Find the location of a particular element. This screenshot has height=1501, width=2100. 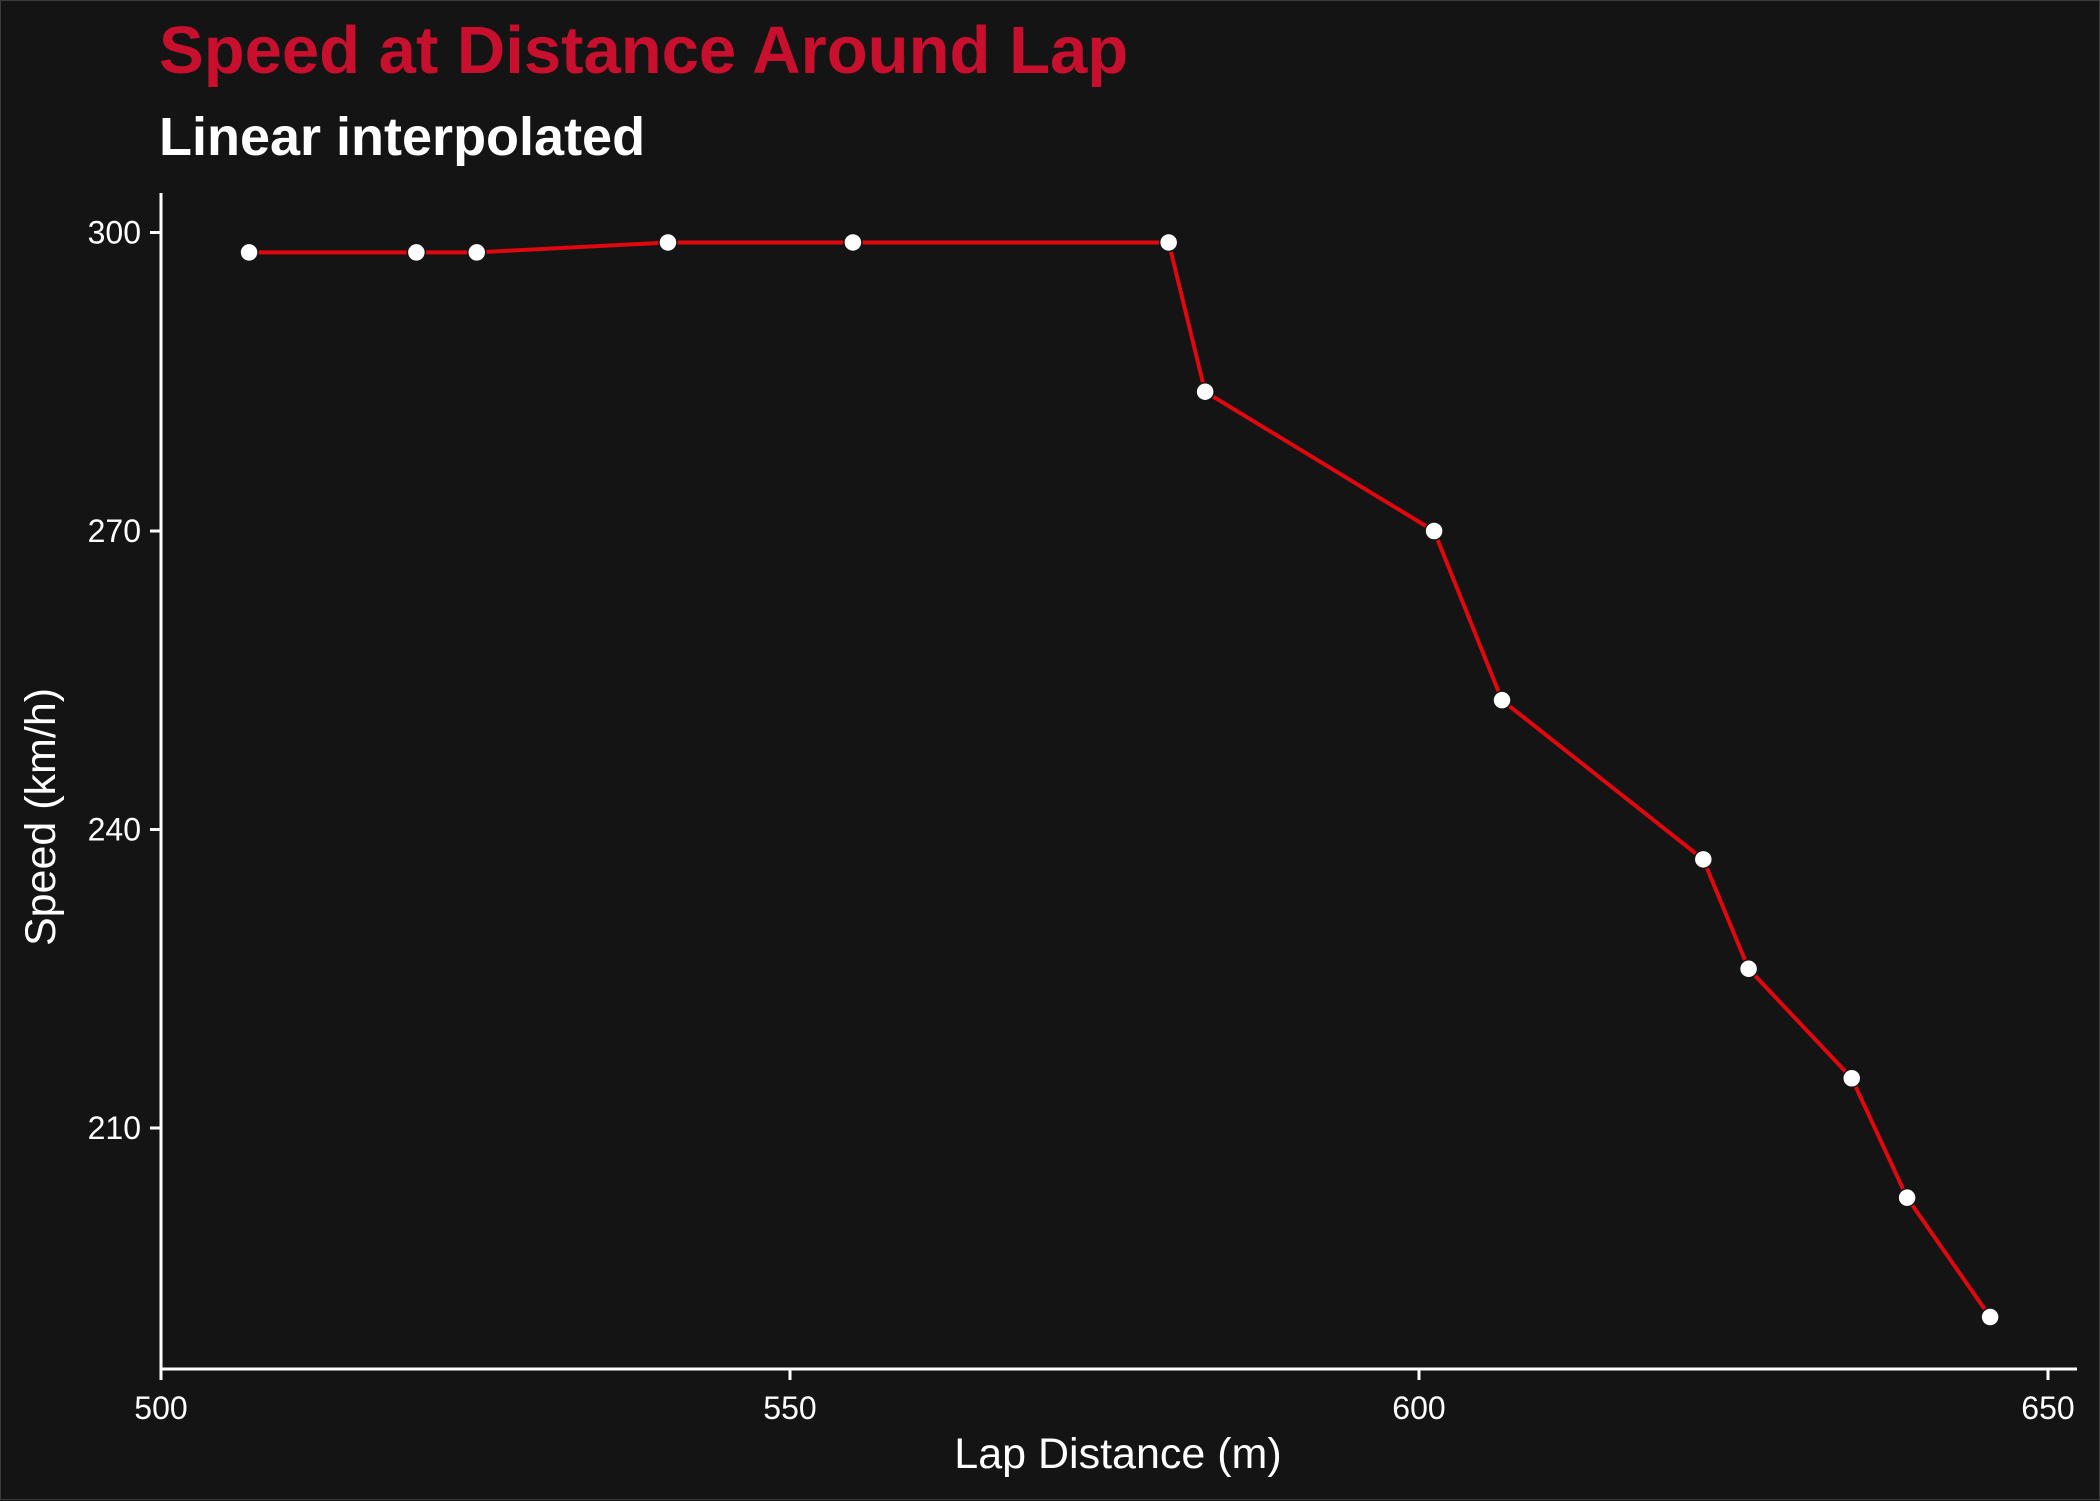

x-tick-label: 550 is located at coordinates (789, 1408).